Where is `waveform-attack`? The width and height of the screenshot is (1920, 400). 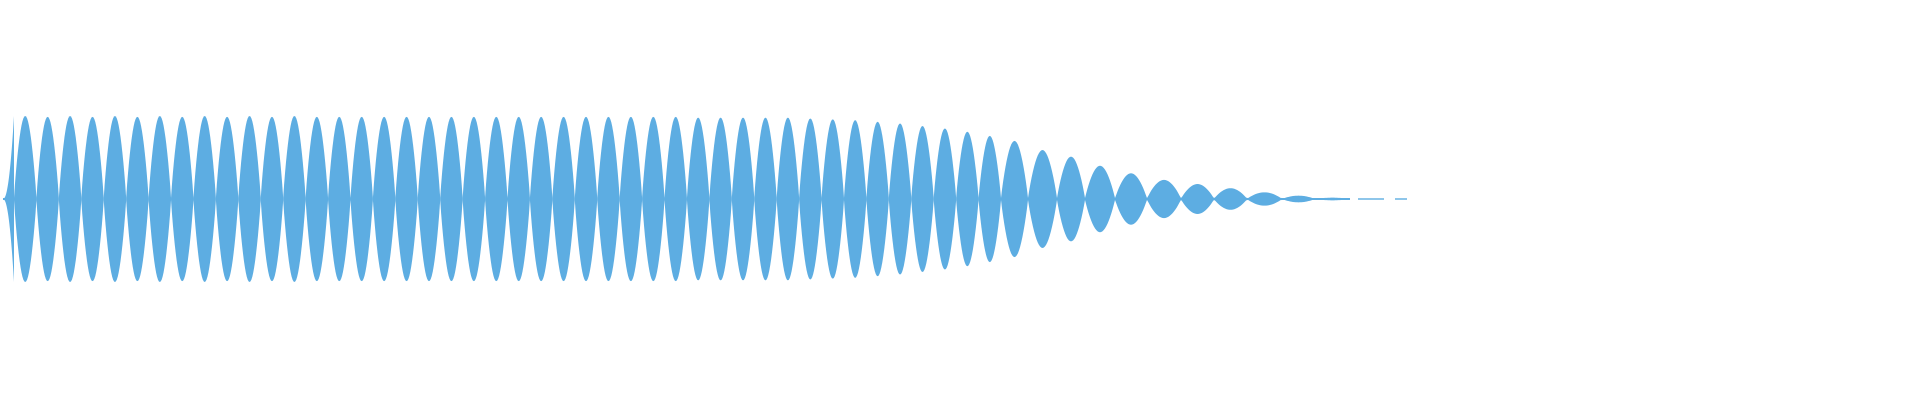
waveform-attack is located at coordinates (8, 199).